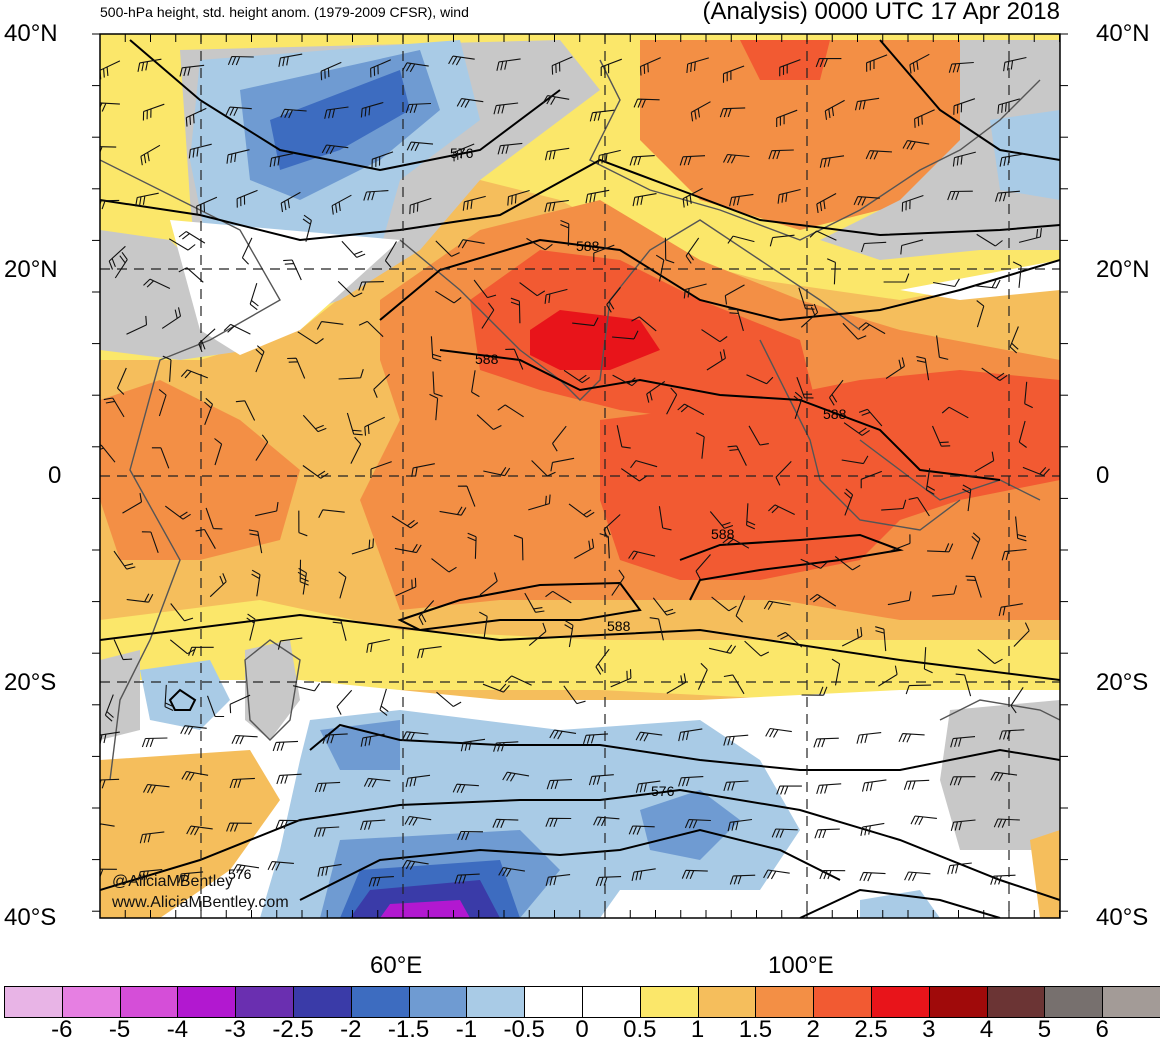 The width and height of the screenshot is (1160, 1044). I want to click on lat-label-right: 40°S, so click(1122, 917).